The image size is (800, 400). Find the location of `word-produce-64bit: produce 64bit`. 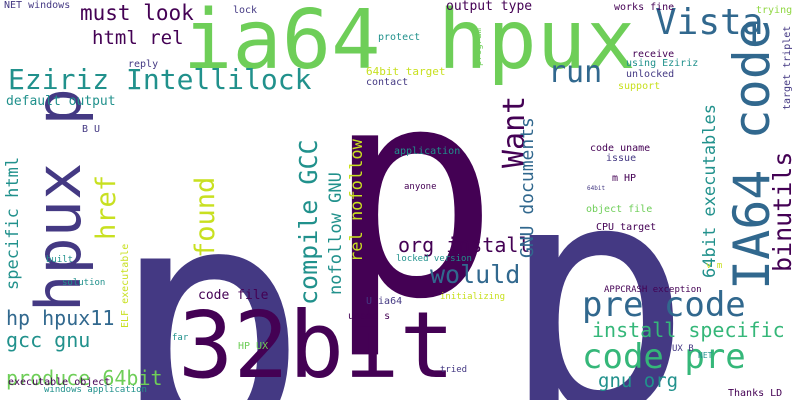

word-produce-64bit: produce 64bit is located at coordinates (84, 378).